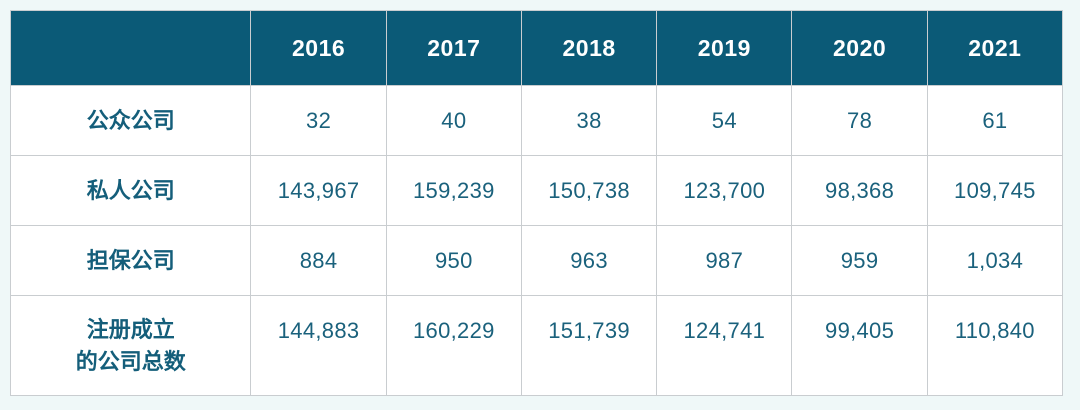 The image size is (1080, 410). What do you see at coordinates (859, 120) in the screenshot?
I see `table-cell: 78` at bounding box center [859, 120].